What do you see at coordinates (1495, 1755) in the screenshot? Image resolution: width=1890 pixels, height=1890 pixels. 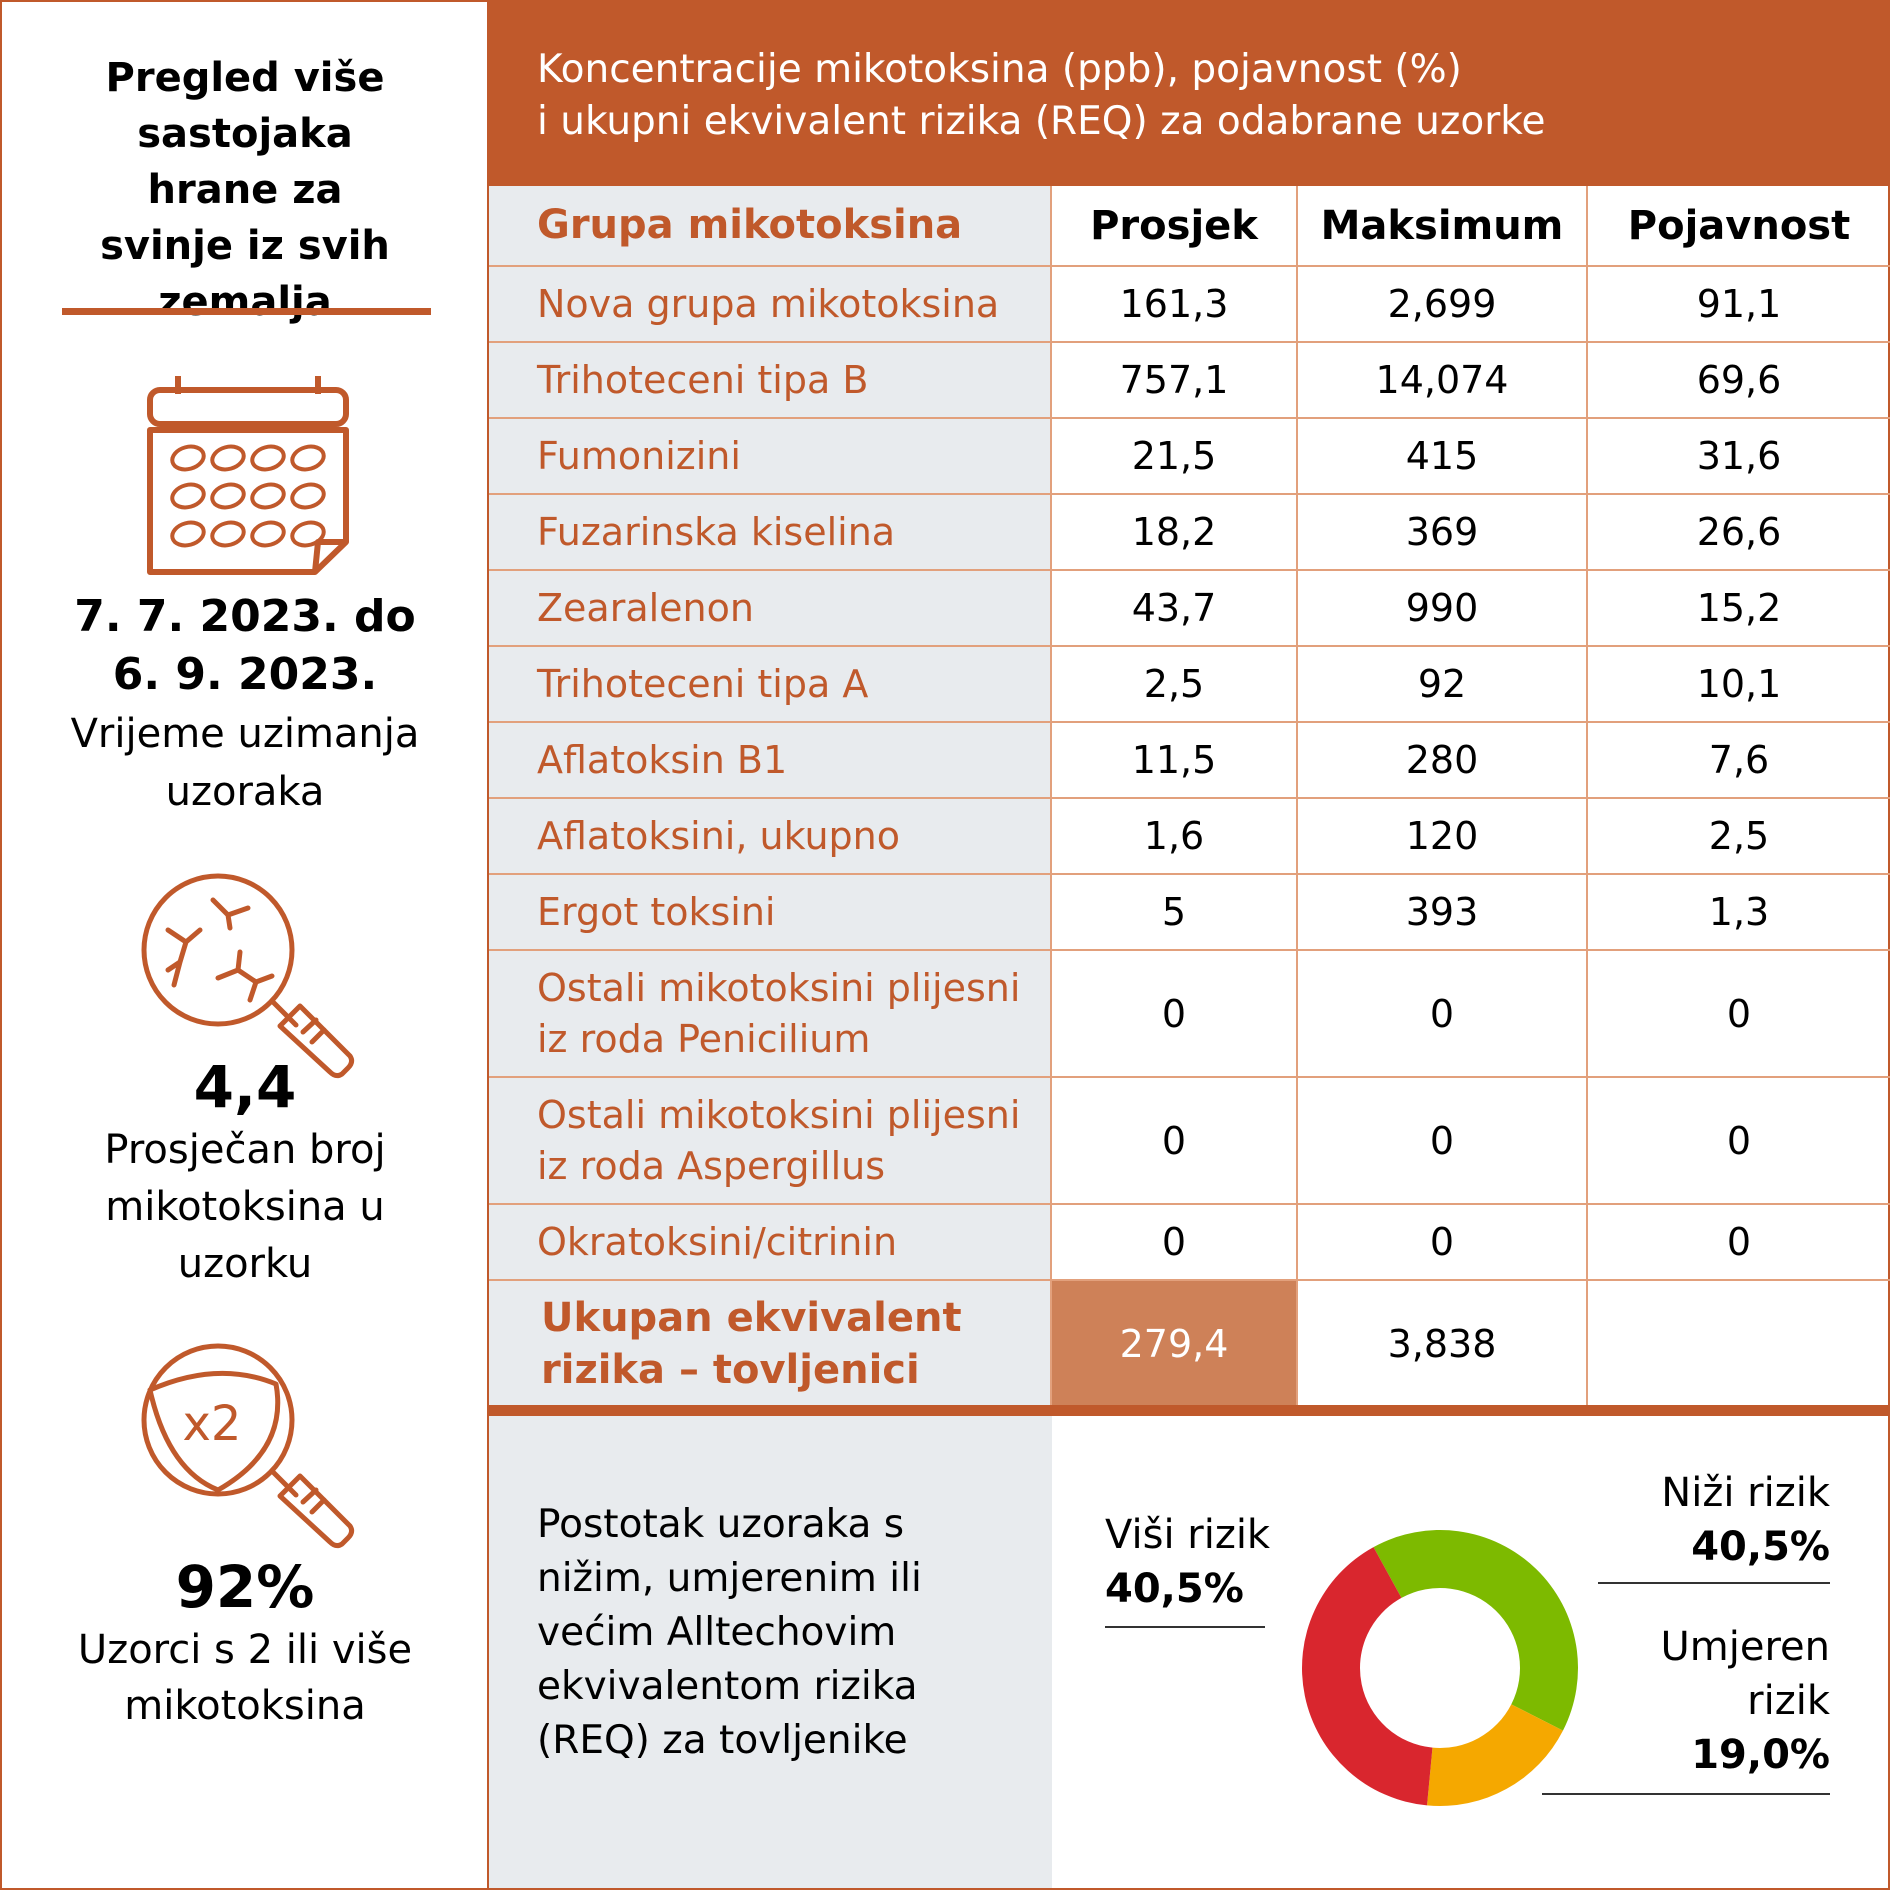 I see `slice-moderate-risk` at bounding box center [1495, 1755].